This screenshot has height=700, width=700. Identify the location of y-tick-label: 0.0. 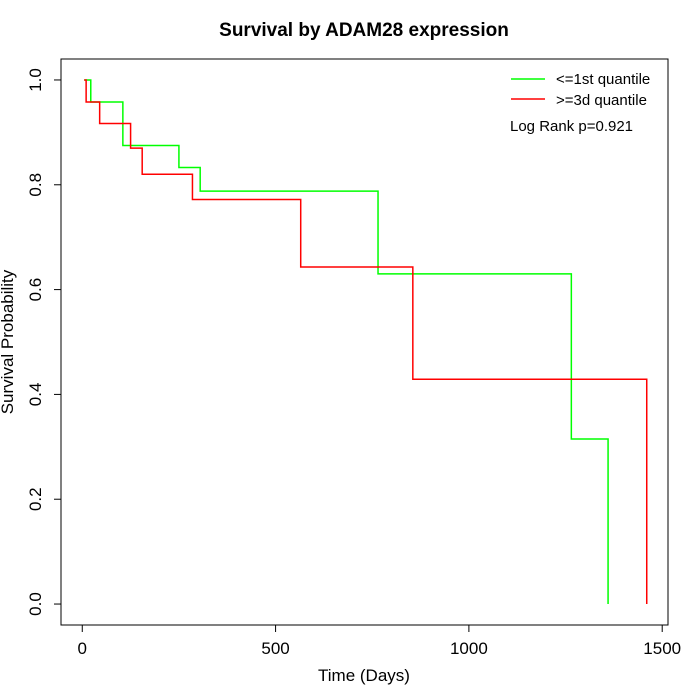
(35, 604).